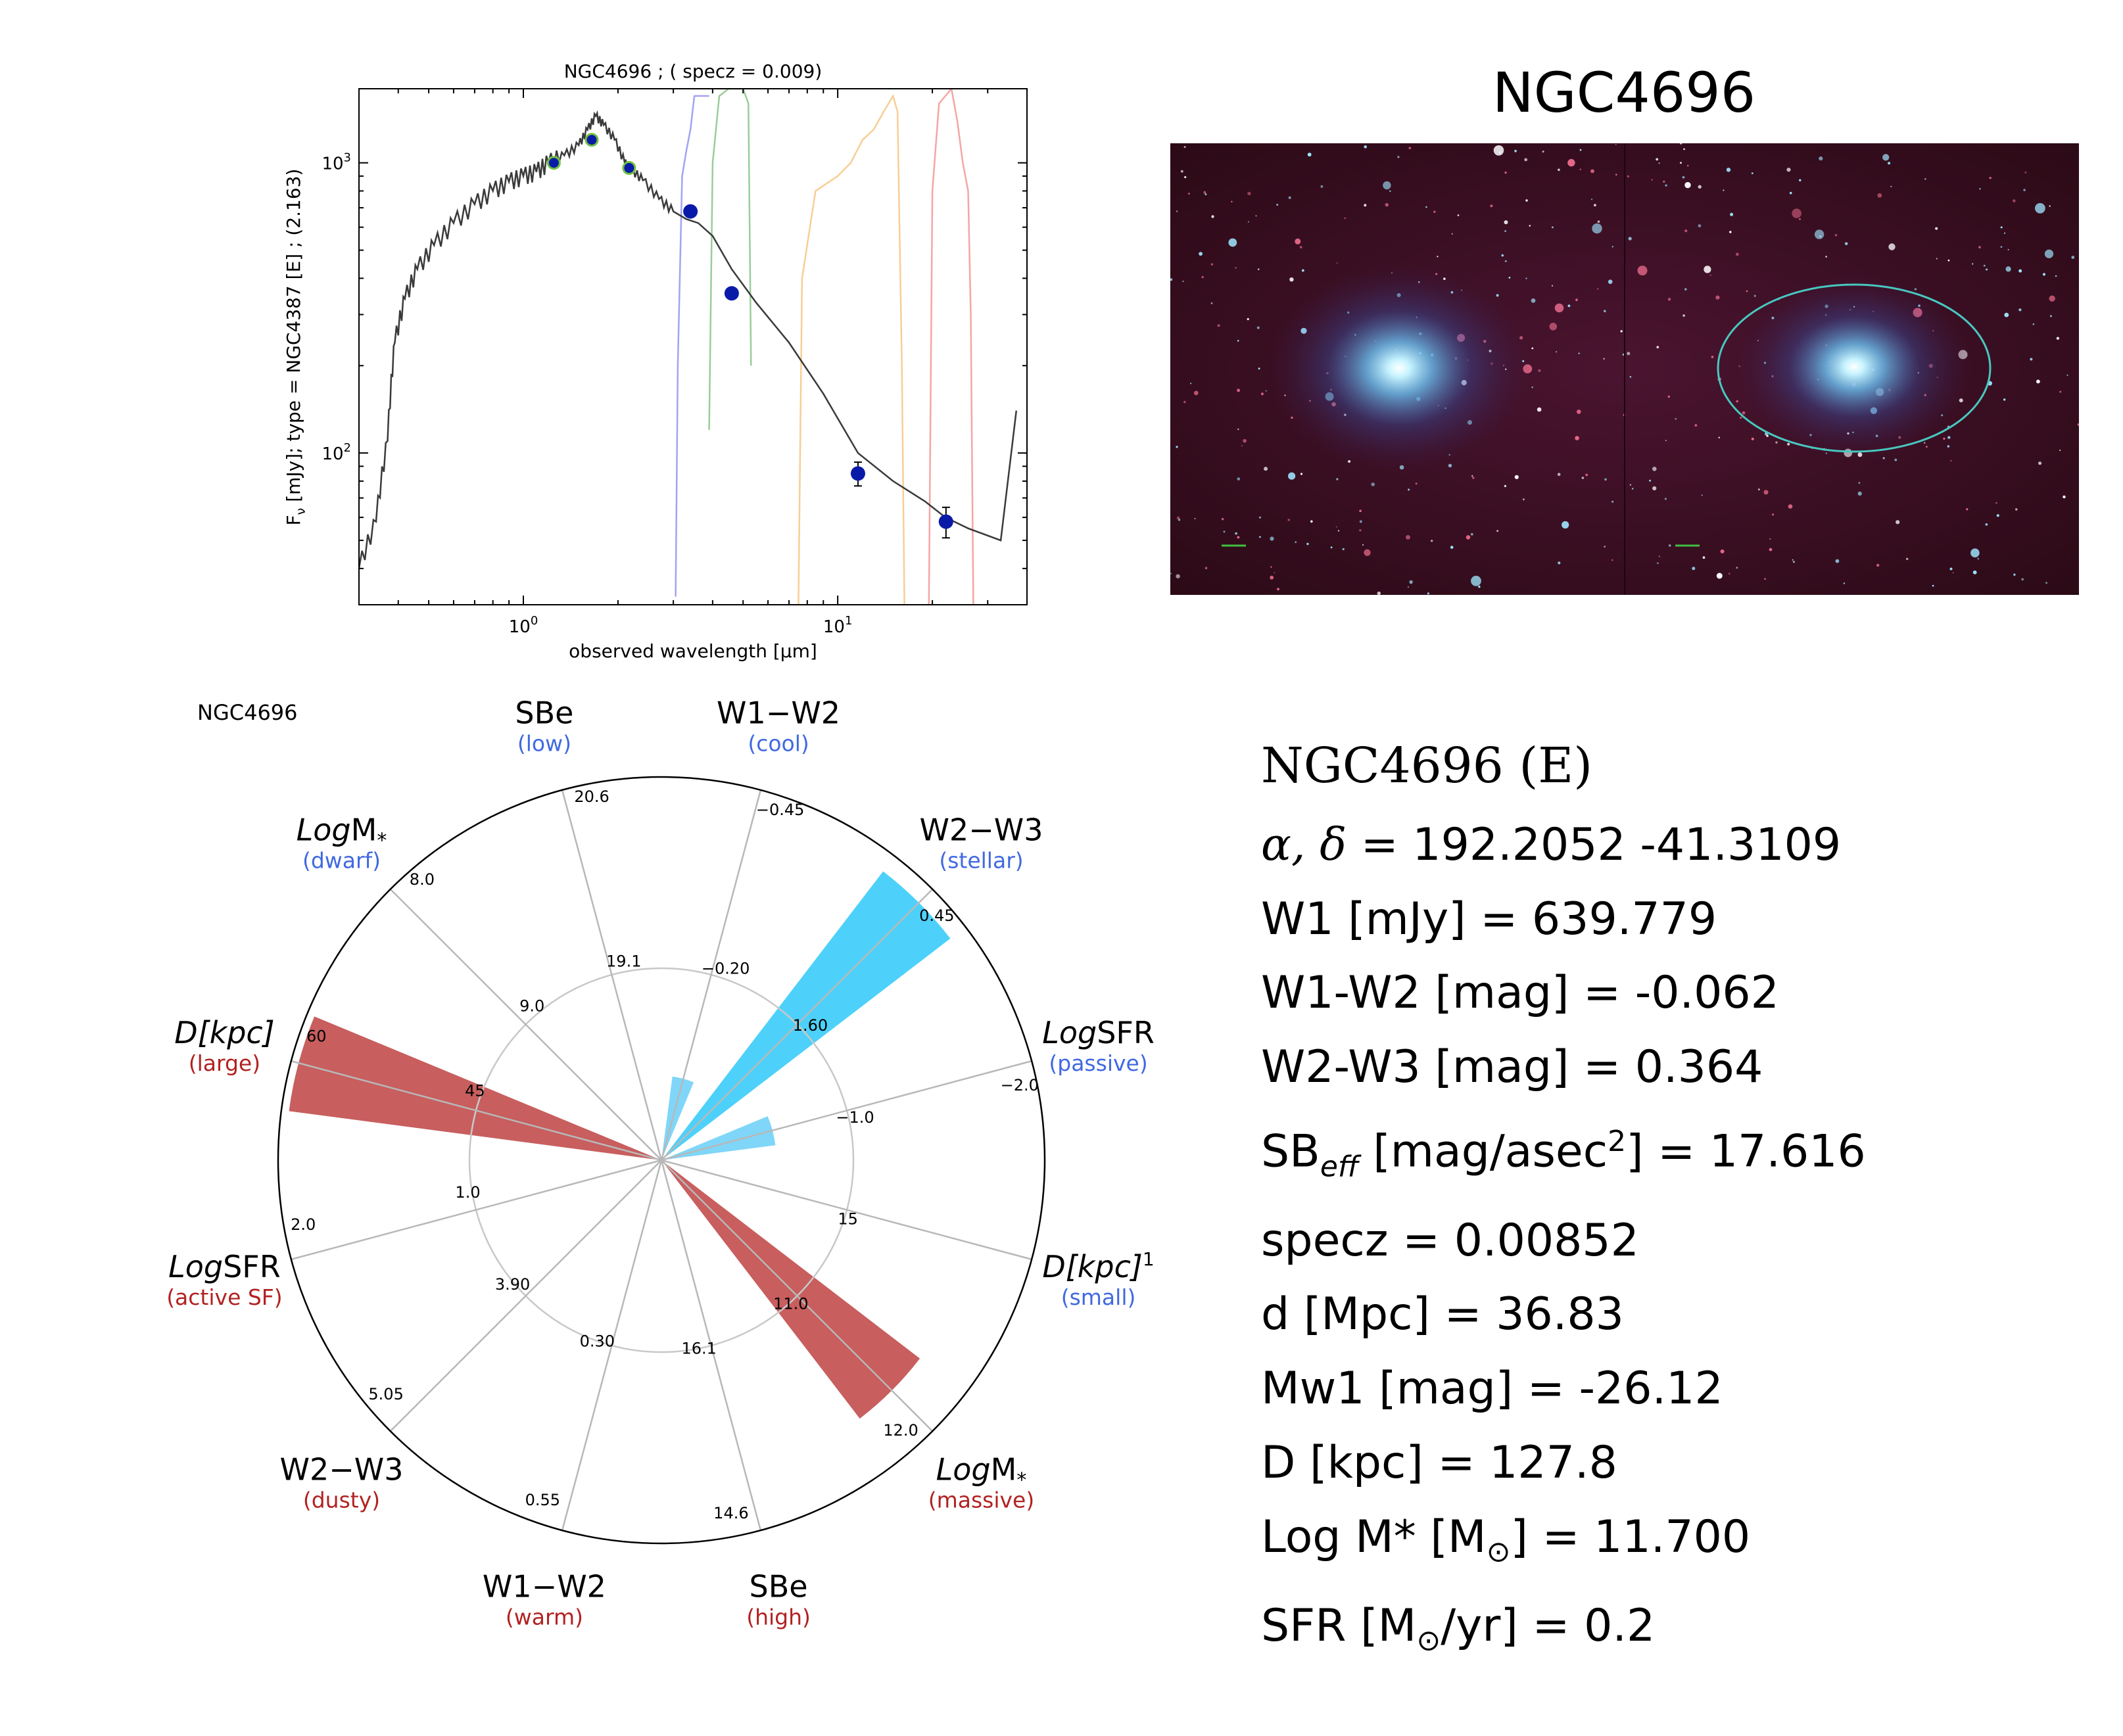  I want to click on sed-y-tick-label: 103, so click(336, 163).